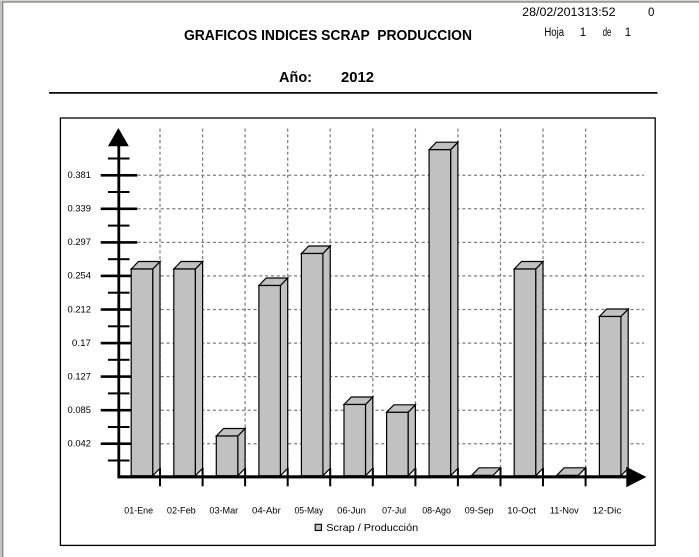 This screenshot has height=557, width=699. Describe the element at coordinates (309, 511) in the screenshot. I see `svg-text: 05-May` at that location.